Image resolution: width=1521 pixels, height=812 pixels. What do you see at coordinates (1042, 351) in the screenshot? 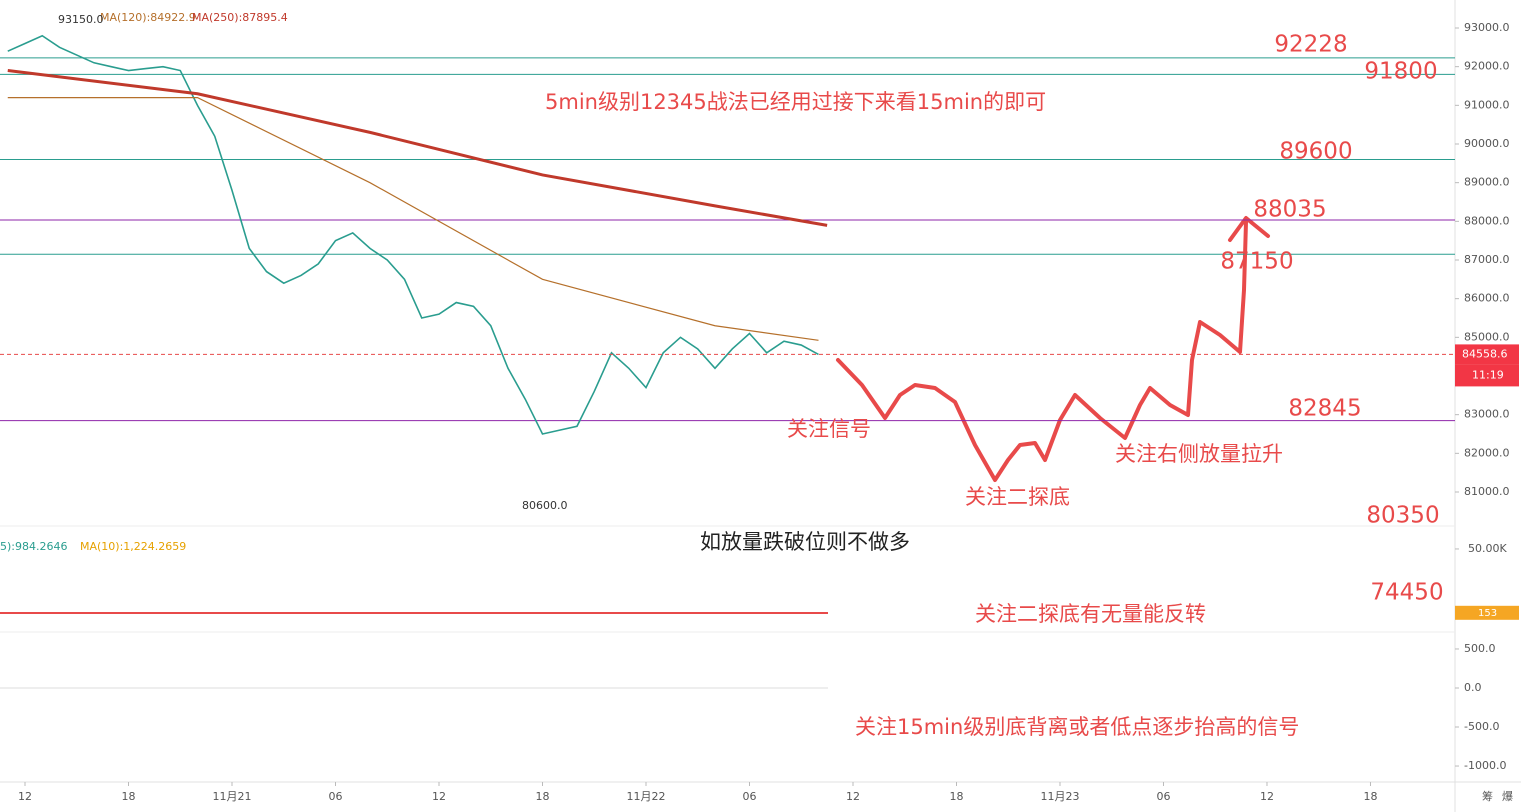
I see `hand-drawn-path` at bounding box center [1042, 351].